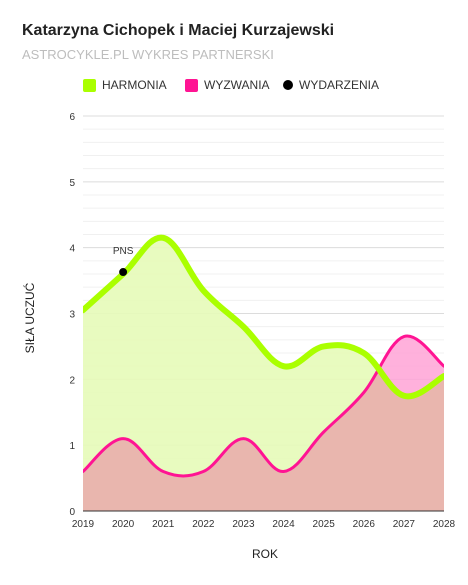  I want to click on x-tick-label: 2027, so click(404, 524).